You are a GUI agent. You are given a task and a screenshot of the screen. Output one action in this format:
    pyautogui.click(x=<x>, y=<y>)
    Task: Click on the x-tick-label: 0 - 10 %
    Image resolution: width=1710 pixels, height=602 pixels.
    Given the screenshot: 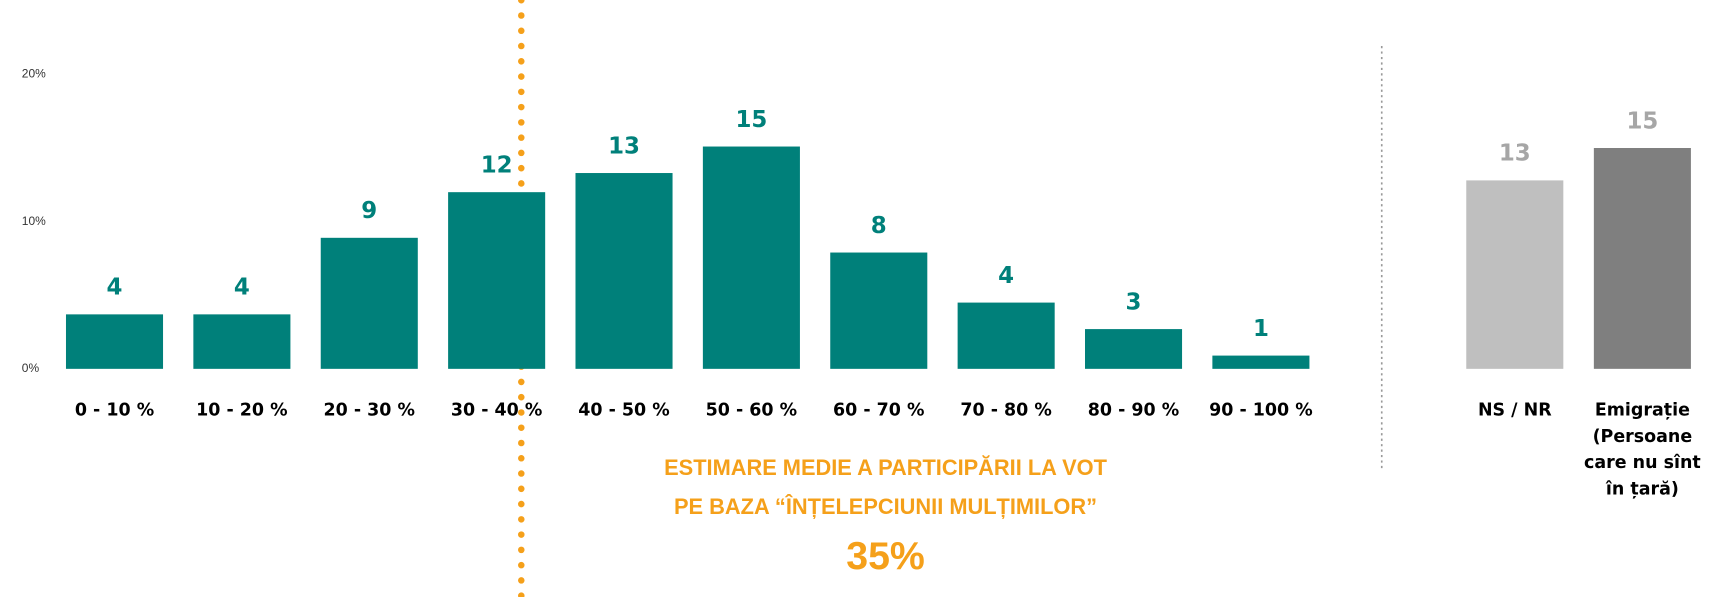 What is the action you would take?
    pyautogui.click(x=114, y=410)
    